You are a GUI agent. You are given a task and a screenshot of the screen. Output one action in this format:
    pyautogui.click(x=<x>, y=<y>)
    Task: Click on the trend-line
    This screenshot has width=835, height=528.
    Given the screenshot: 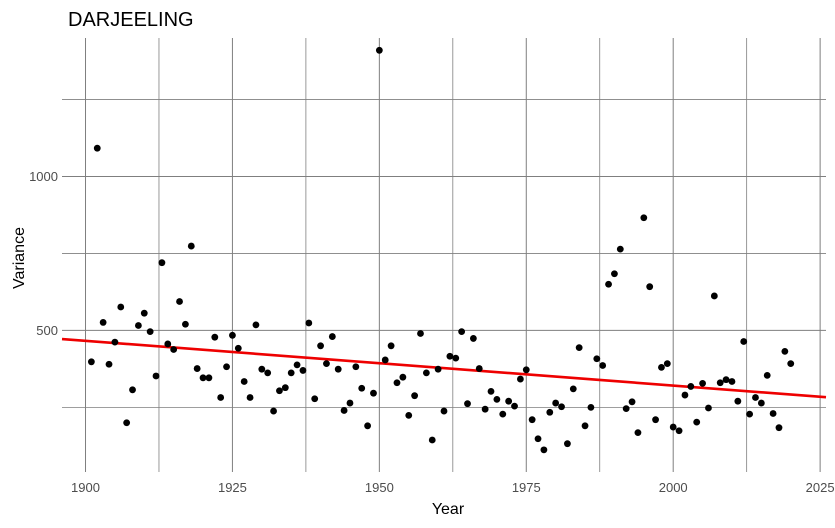 What is the action you would take?
    pyautogui.click(x=444, y=368)
    